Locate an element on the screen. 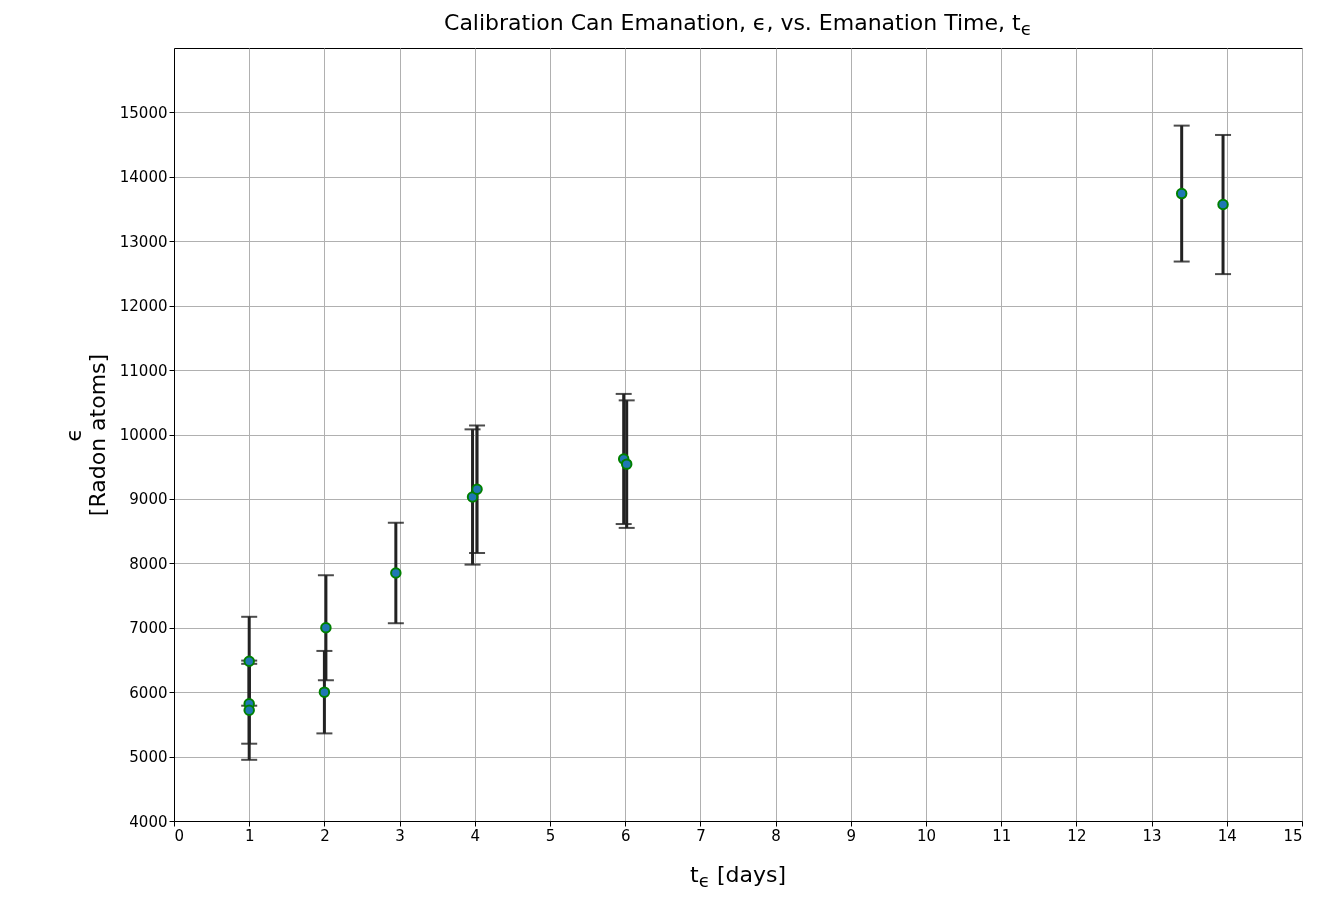  y-tick-label: 7000 is located at coordinates (148, 628).